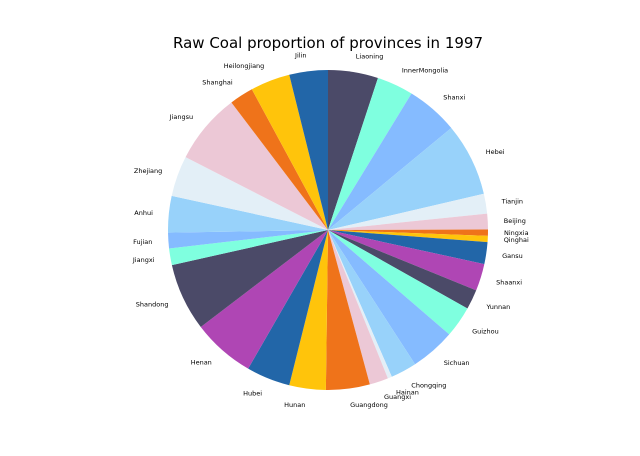 The image size is (640, 456). Describe the element at coordinates (408, 221) in the screenshot. I see `slice-beijing` at that location.